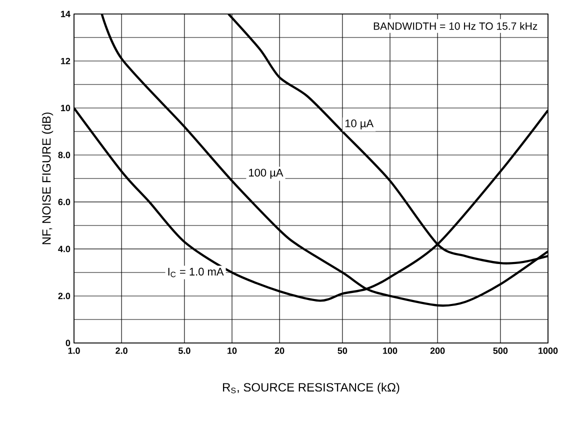 The width and height of the screenshot is (570, 430). I want to click on y-tick-label: 12, so click(65, 61).